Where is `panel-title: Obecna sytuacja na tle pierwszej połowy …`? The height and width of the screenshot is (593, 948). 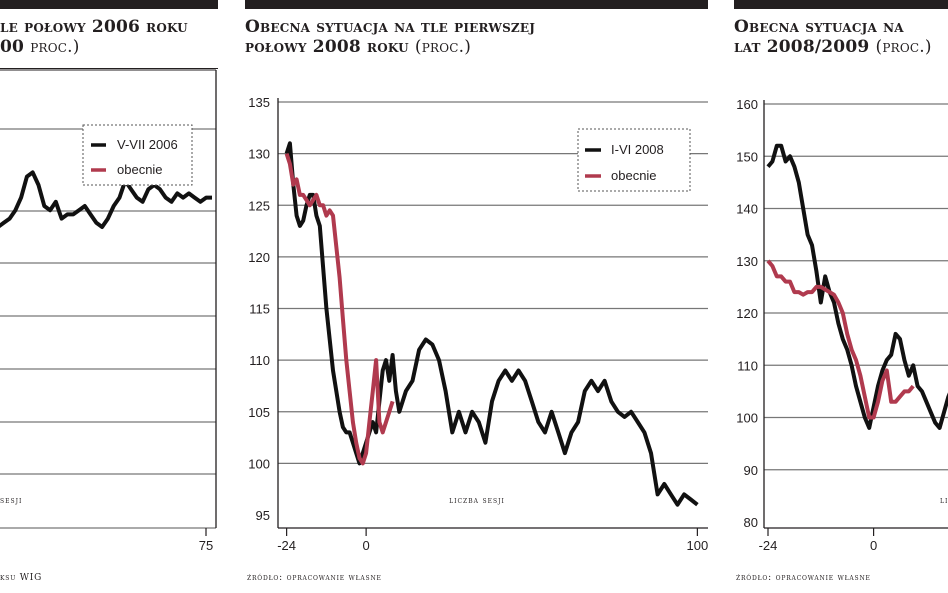 panel-title: Obecna sytuacja na tle pierwszej połowy … is located at coordinates (476, 37).